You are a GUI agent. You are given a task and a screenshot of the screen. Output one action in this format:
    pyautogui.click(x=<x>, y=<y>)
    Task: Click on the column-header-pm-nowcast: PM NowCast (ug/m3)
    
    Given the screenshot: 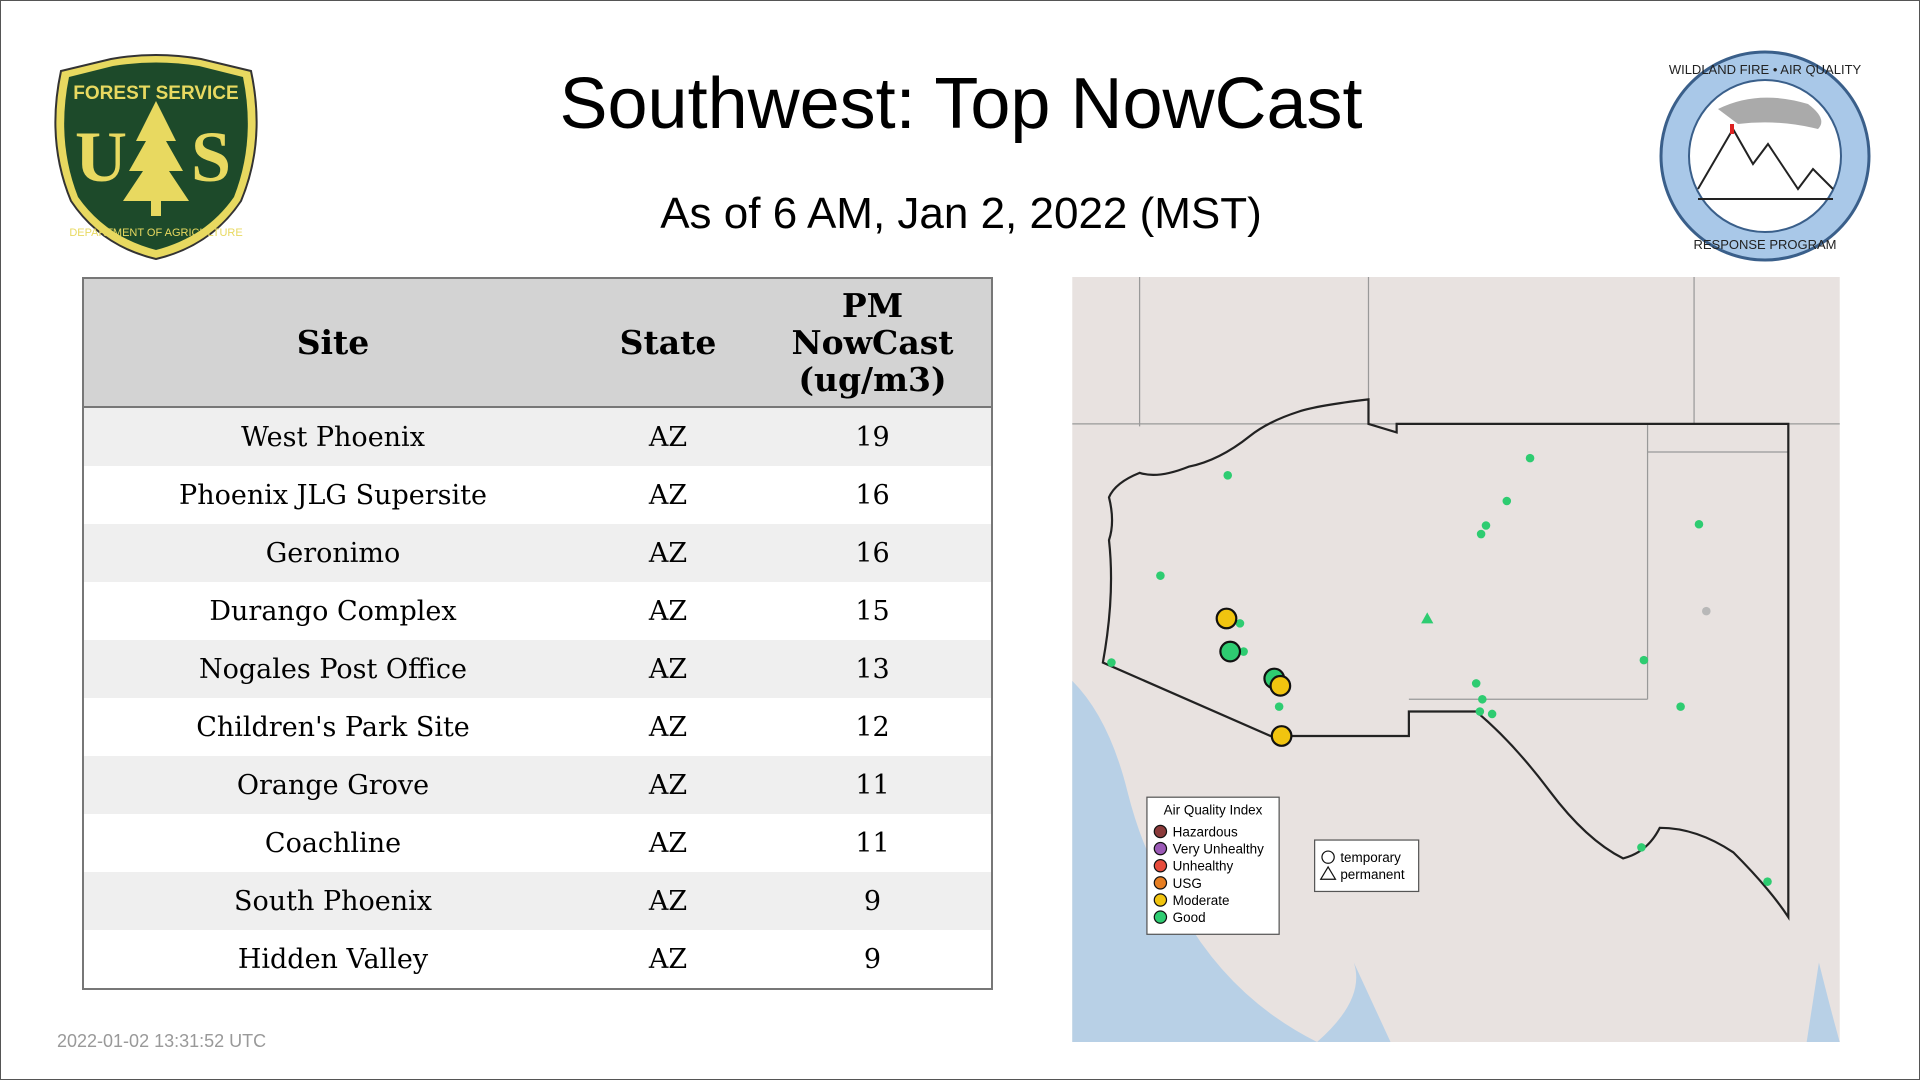 What is the action you would take?
    pyautogui.click(x=873, y=343)
    